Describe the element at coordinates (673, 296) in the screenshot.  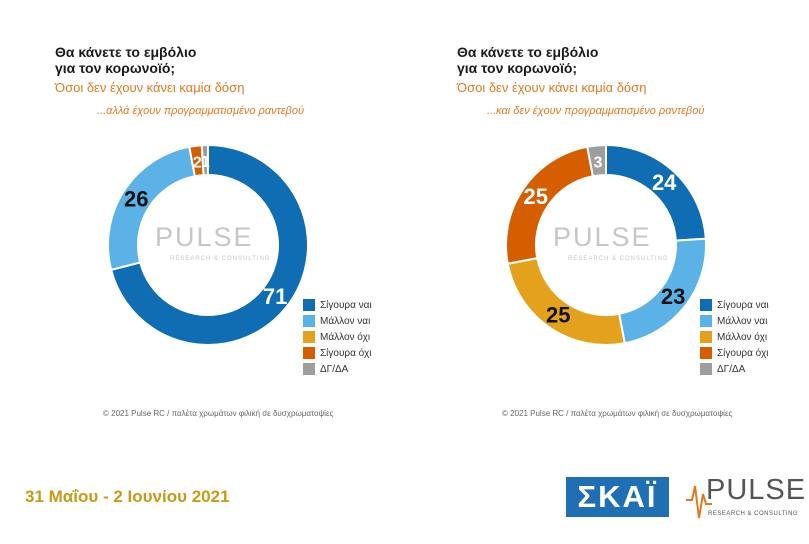
I see `slice-label: 23` at that location.